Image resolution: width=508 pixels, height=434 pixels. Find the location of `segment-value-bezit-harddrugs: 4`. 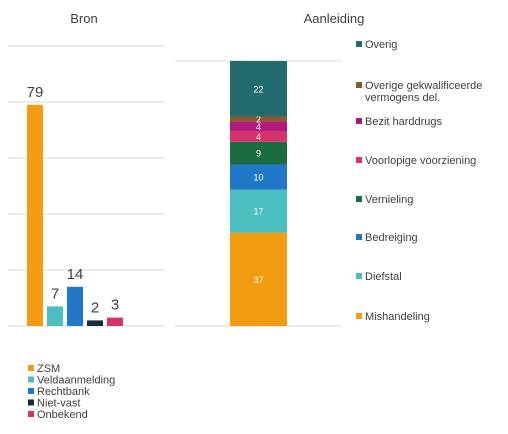

segment-value-bezit-harddrugs: 4 is located at coordinates (258, 127).